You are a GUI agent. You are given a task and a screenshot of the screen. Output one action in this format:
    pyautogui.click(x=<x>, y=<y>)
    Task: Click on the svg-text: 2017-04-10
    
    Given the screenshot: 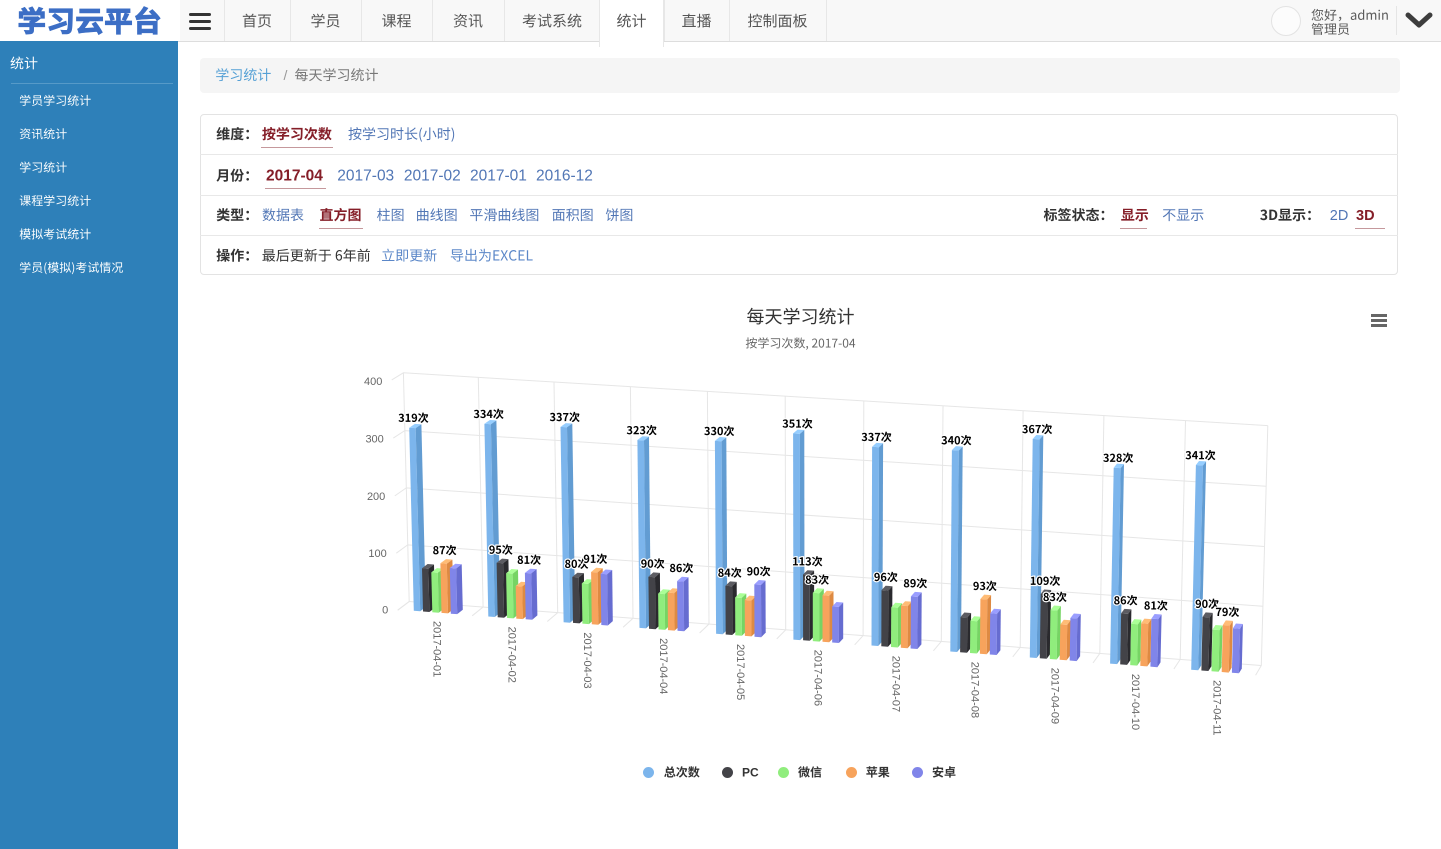 What is the action you would take?
    pyautogui.click(x=1135, y=702)
    